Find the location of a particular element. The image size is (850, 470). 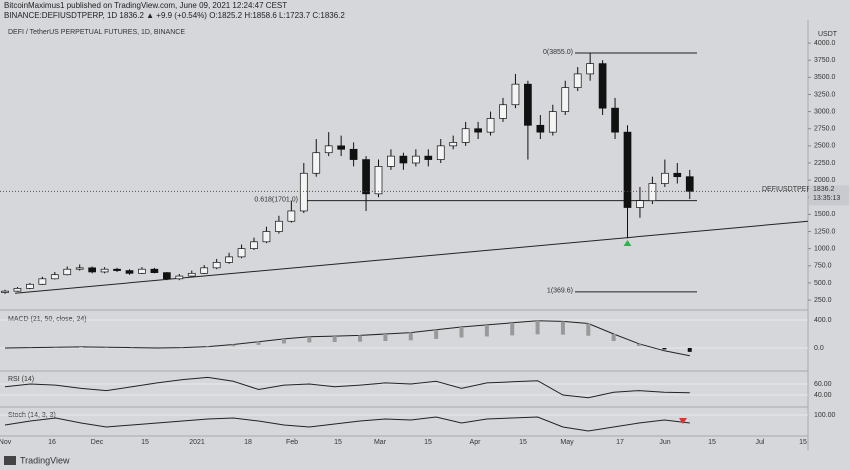

y-tick-label: 2750.0 is located at coordinates (825, 129).